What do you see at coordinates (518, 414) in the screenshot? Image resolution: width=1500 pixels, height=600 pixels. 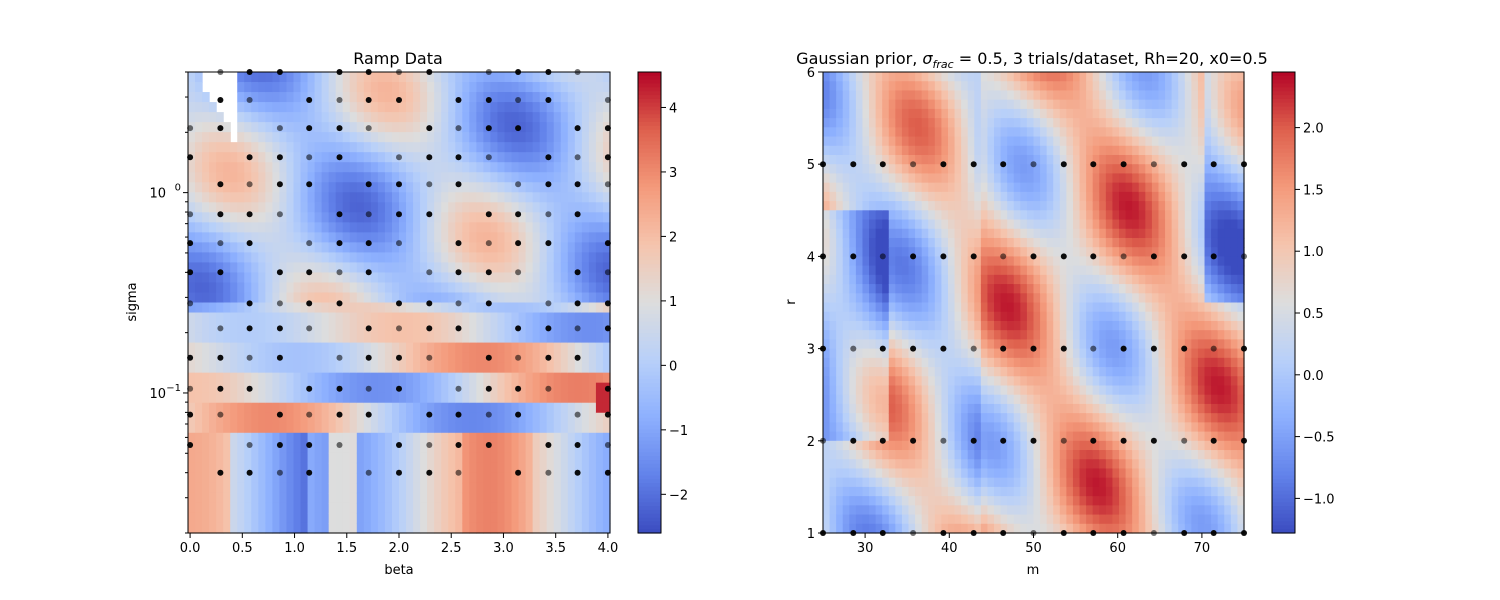 I see `left-sample-point` at bounding box center [518, 414].